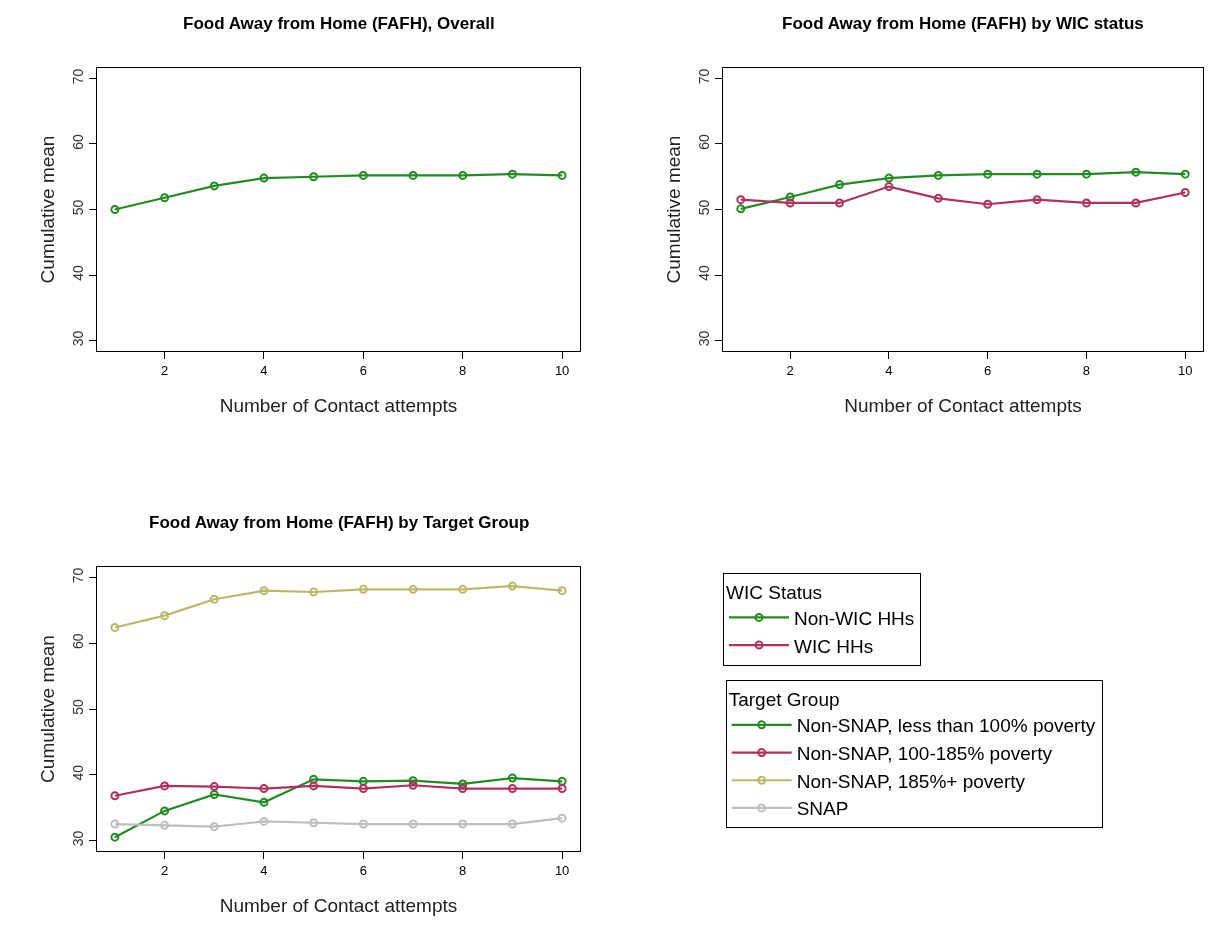 The height and width of the screenshot is (944, 1214). What do you see at coordinates (834, 646) in the screenshot?
I see `legend-label: WIC HHs` at bounding box center [834, 646].